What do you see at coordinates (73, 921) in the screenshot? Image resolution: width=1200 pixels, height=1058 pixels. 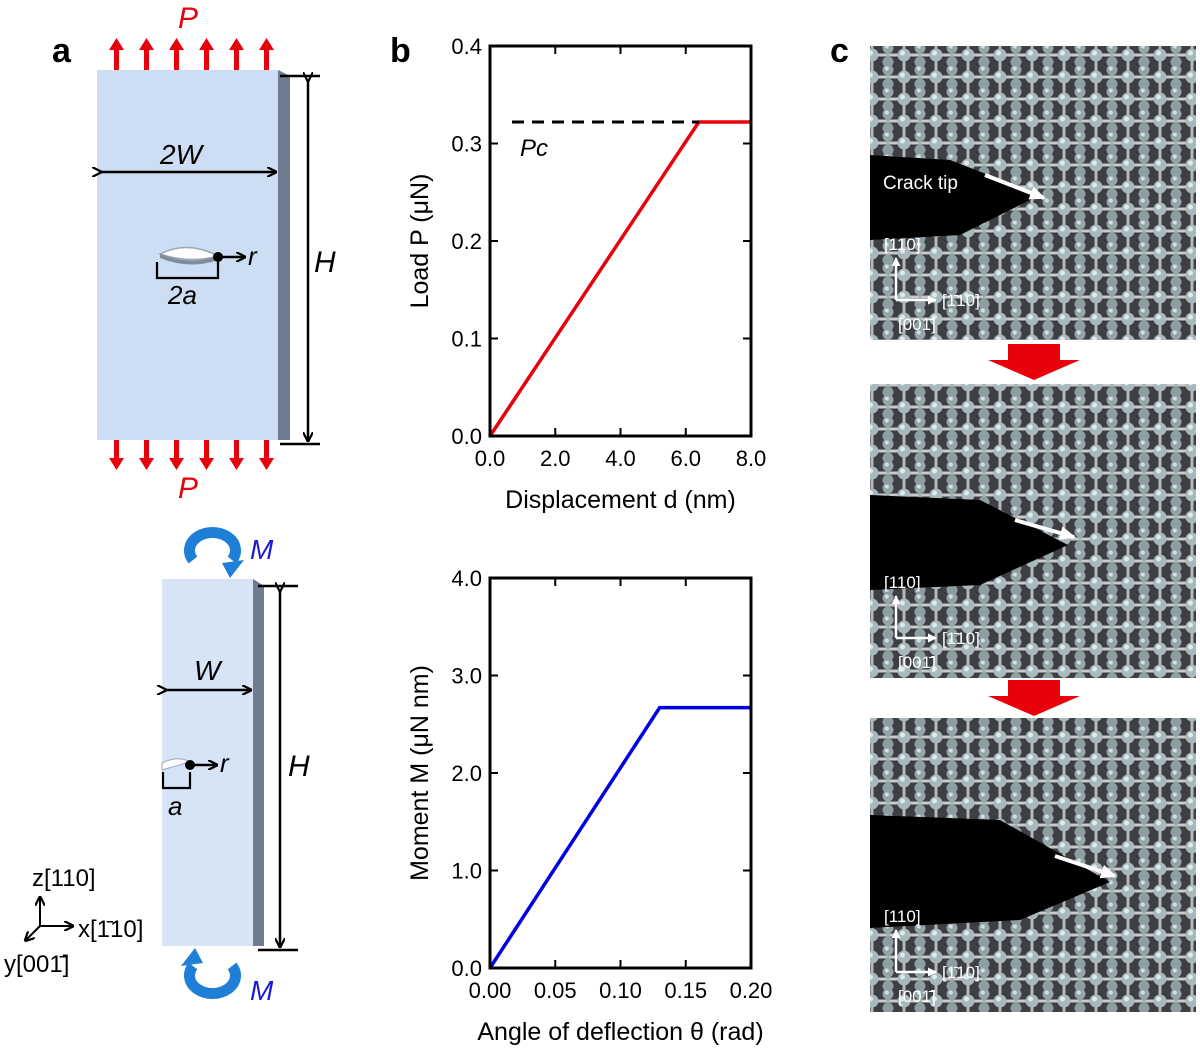 I see `coordinate-system: z[110] x[1̄10] y[001̄]` at bounding box center [73, 921].